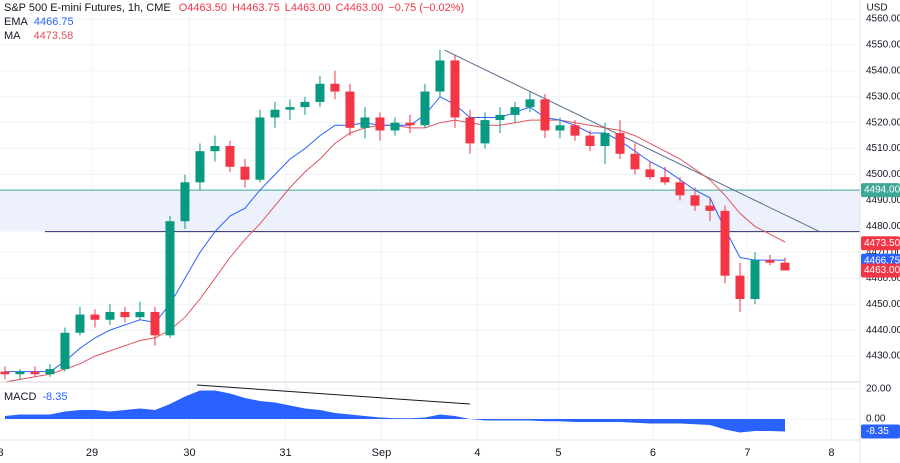  I want to click on y-tick-label: 4500.00, so click(883, 174).